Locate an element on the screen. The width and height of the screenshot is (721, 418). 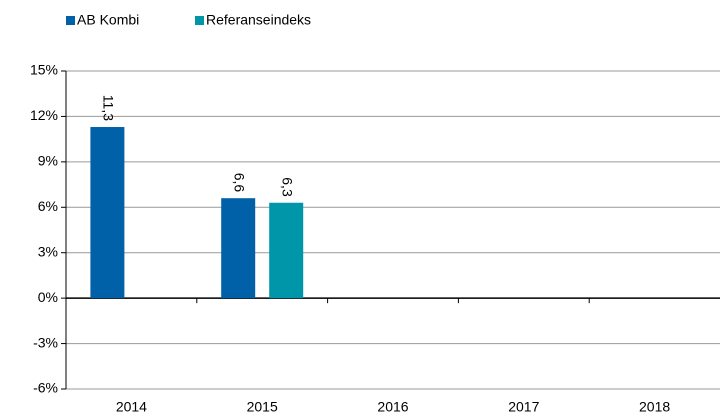
x-tick-label: 2018 is located at coordinates (654, 407).